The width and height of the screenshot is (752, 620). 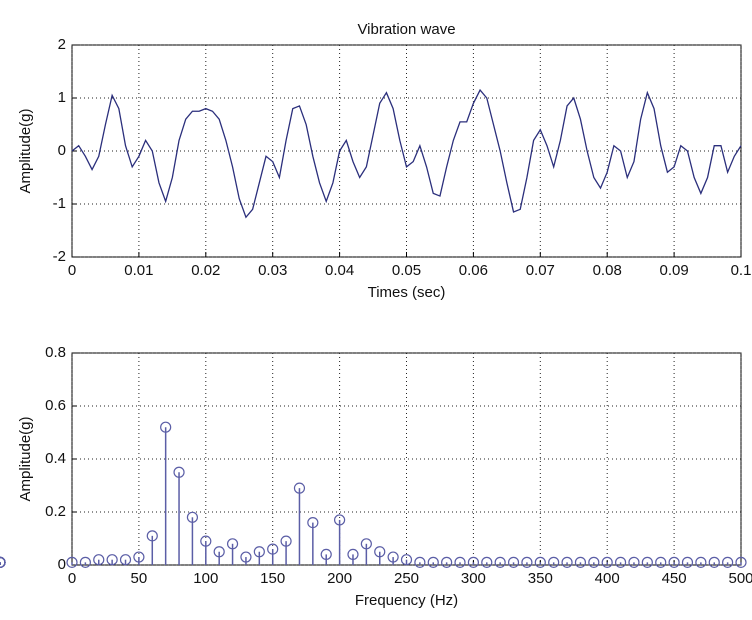 What do you see at coordinates (406, 29) in the screenshot?
I see `chart-title: Vibration wave` at bounding box center [406, 29].